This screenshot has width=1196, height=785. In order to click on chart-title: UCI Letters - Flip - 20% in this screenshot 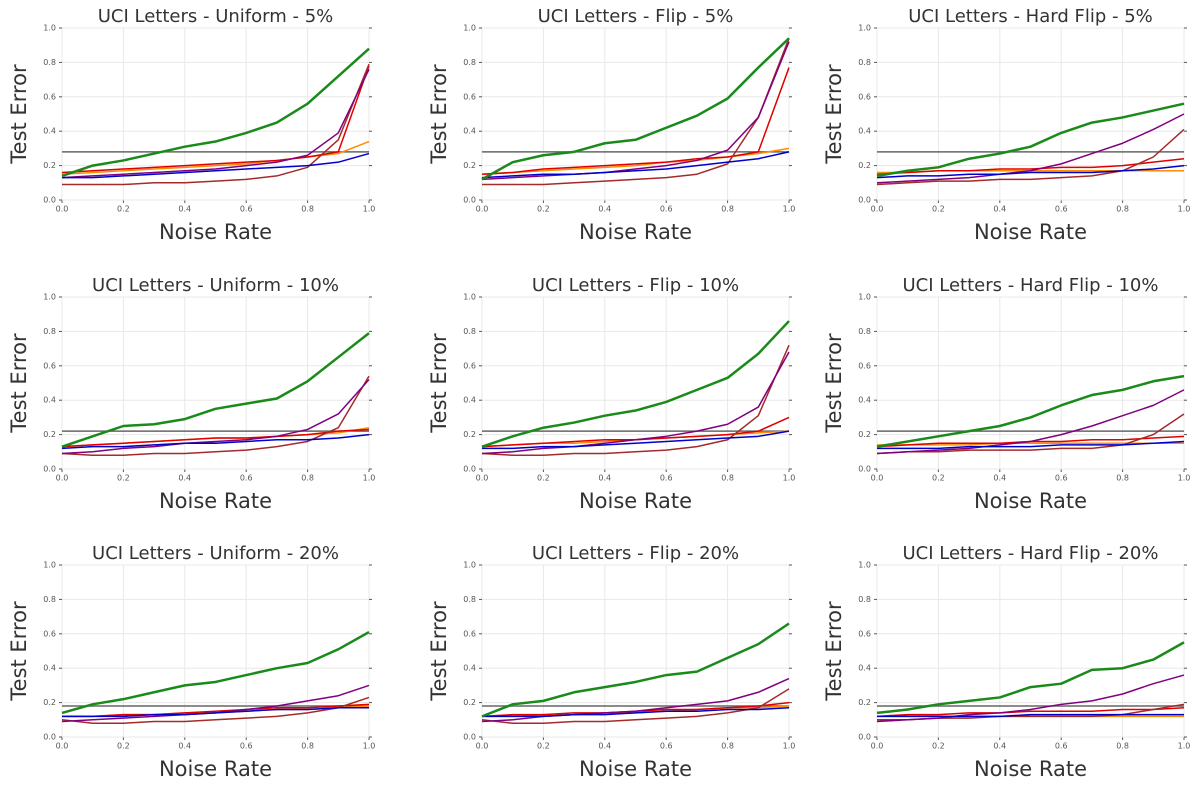, I will do `click(635, 553)`.